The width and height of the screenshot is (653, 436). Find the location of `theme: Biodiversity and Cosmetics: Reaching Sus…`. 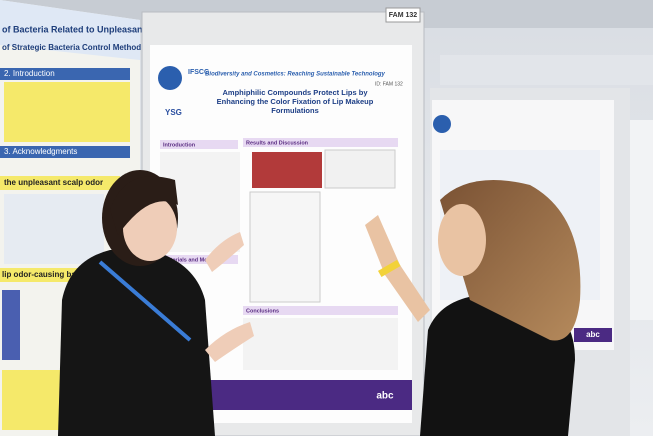

theme: Biodiversity and Cosmetics: Reaching Sus… is located at coordinates (295, 75).